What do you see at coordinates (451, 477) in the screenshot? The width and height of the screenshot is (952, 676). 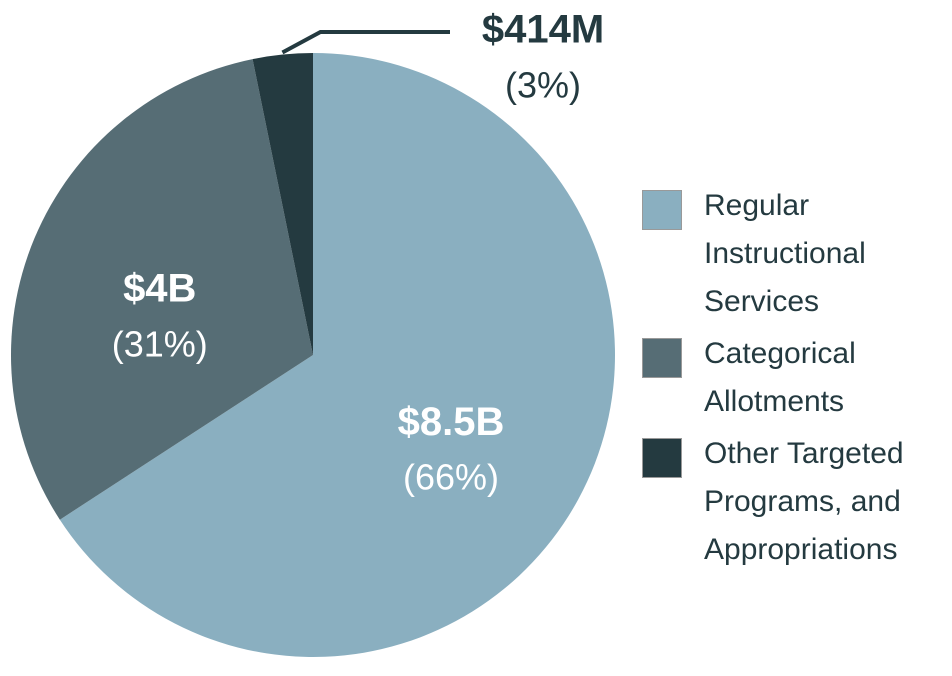 I see `percent-label: (66%)` at bounding box center [451, 477].